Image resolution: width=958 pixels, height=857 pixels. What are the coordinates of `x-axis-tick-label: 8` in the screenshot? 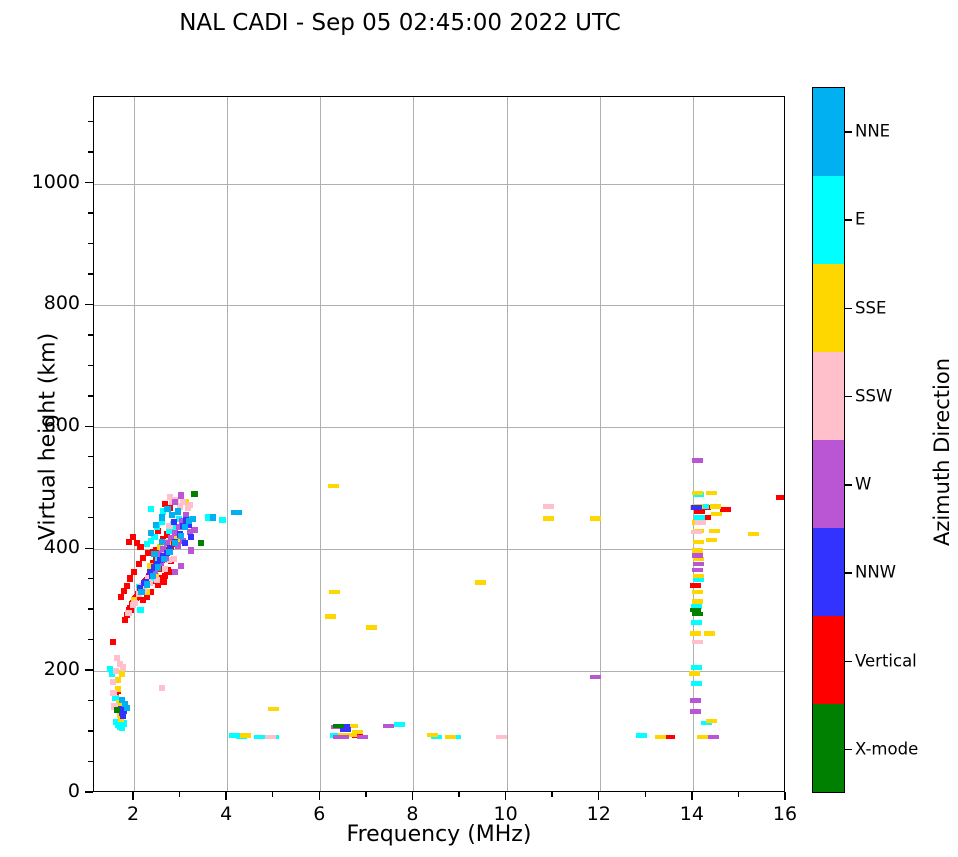 It's located at (412, 814).